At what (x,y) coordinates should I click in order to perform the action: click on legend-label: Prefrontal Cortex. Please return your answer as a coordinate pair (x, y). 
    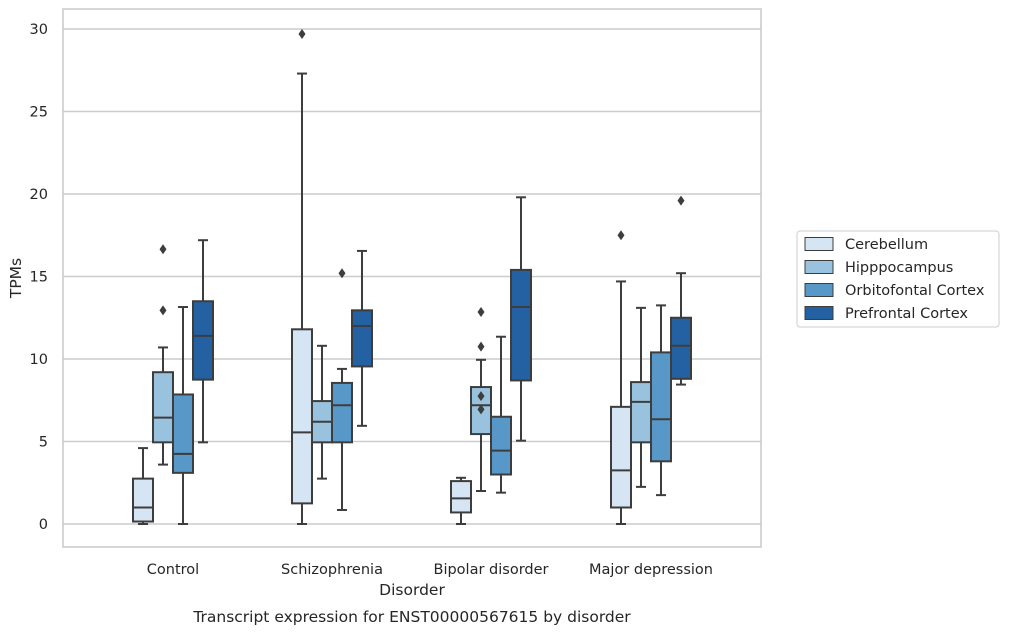
    Looking at the image, I should click on (906, 314).